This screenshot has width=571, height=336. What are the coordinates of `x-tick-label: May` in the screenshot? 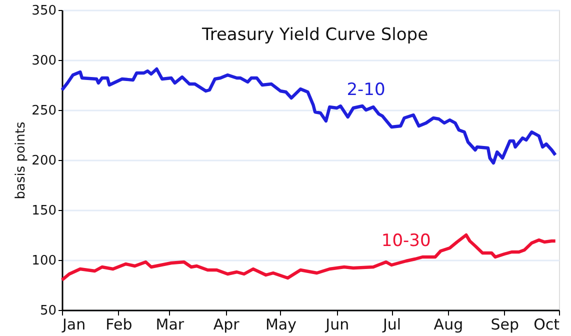 It's located at (281, 325).